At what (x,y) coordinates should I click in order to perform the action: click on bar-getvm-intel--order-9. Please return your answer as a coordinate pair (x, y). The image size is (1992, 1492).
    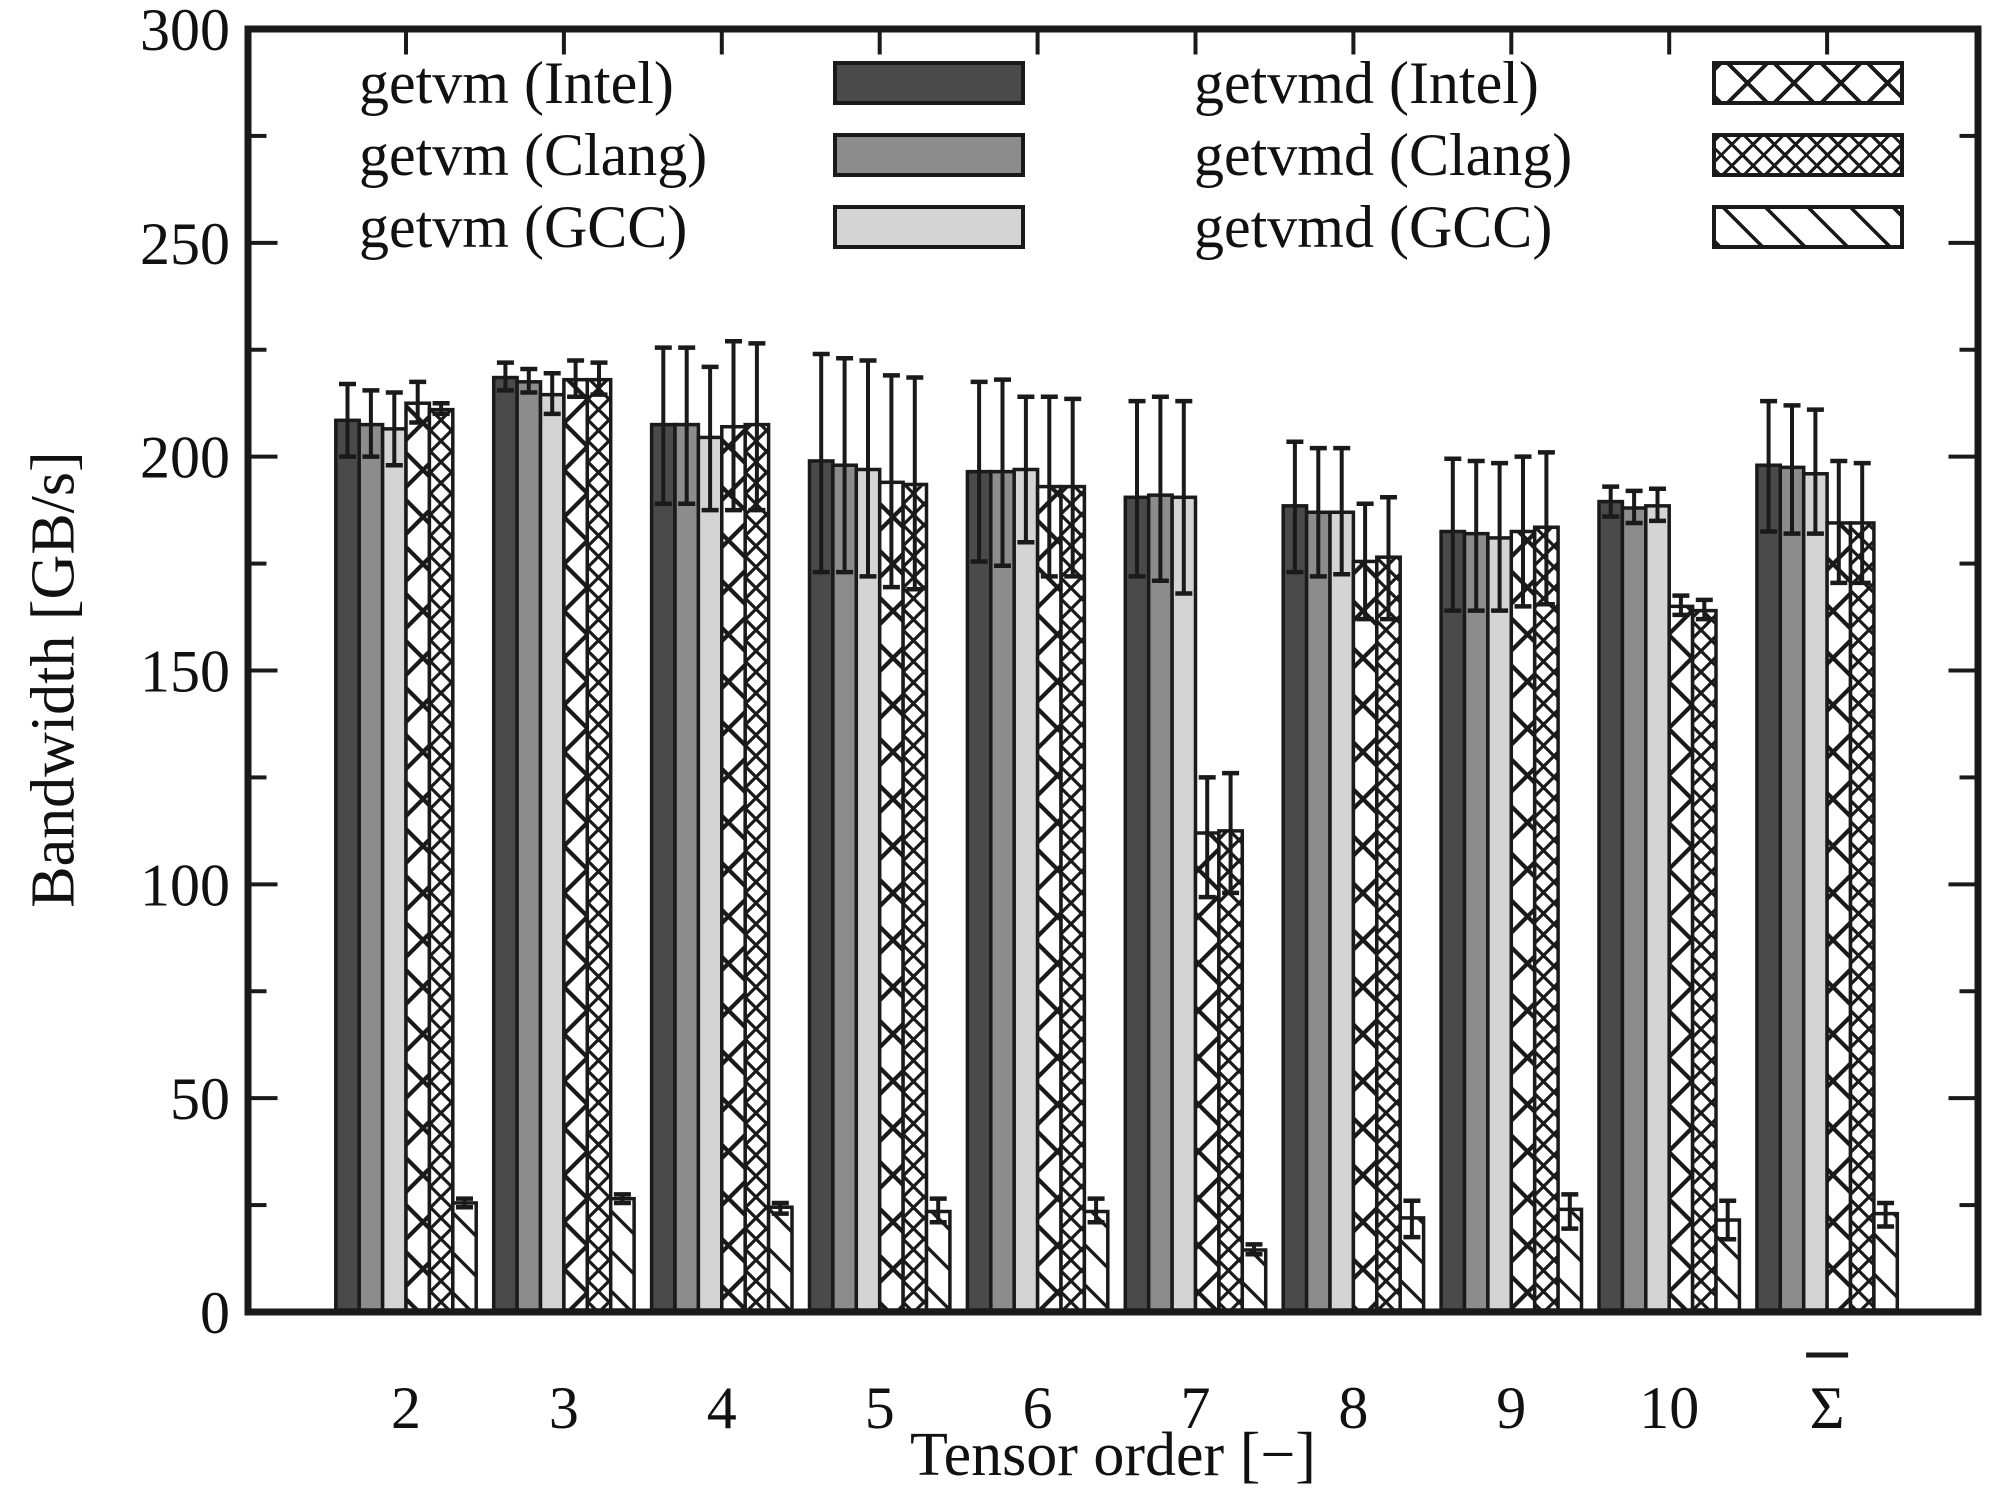
    Looking at the image, I should click on (1453, 920).